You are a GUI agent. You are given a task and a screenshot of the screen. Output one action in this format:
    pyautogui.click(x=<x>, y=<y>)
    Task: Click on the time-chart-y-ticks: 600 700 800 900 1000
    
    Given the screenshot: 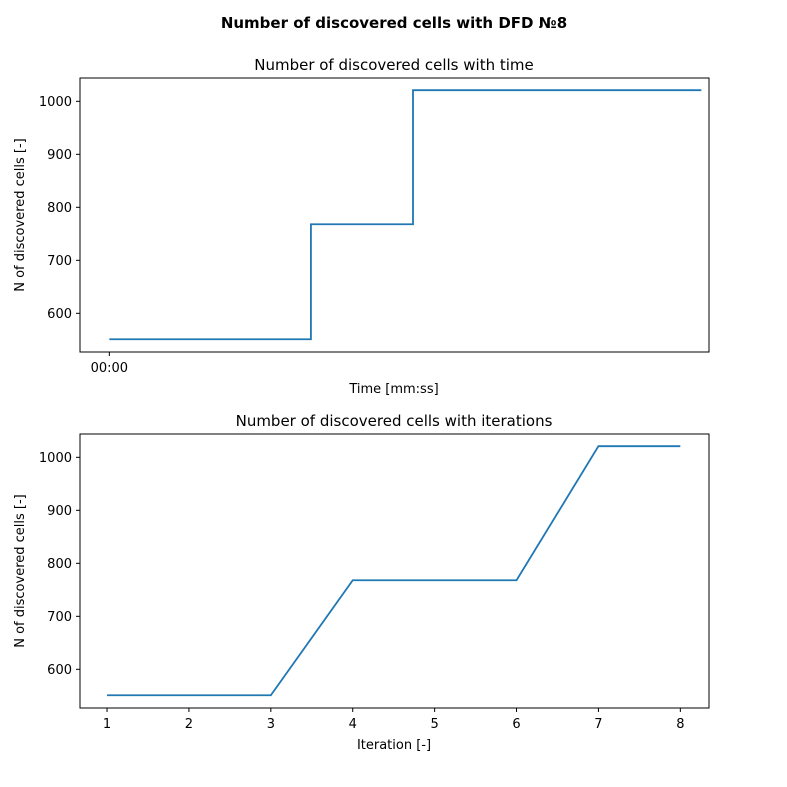 What is the action you would take?
    pyautogui.click(x=59, y=208)
    